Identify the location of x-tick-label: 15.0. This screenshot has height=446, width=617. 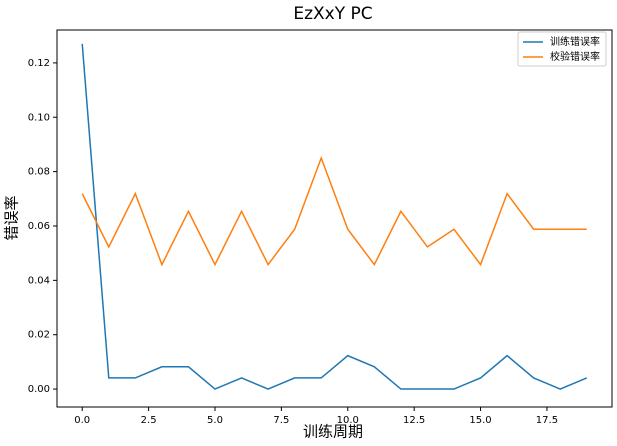
(480, 420).